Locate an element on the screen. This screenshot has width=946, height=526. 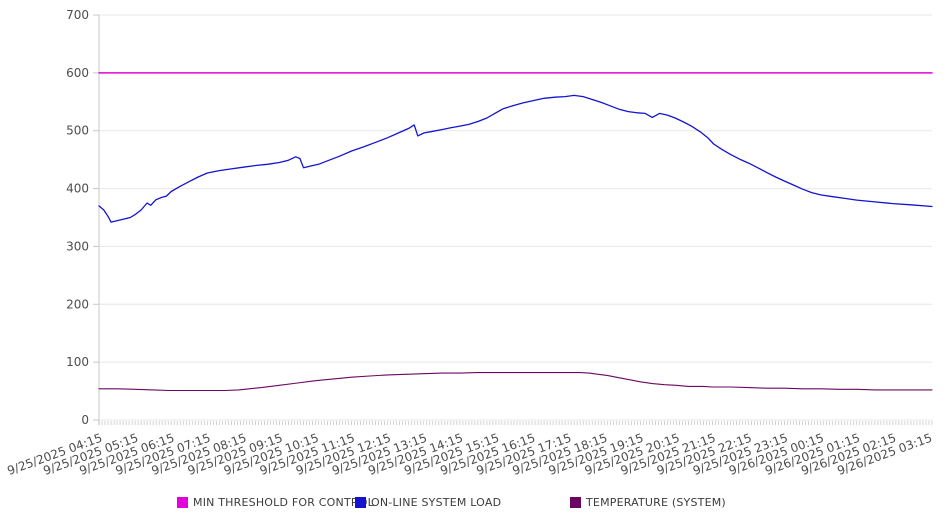
y-tick-label: 100 is located at coordinates (77, 362).